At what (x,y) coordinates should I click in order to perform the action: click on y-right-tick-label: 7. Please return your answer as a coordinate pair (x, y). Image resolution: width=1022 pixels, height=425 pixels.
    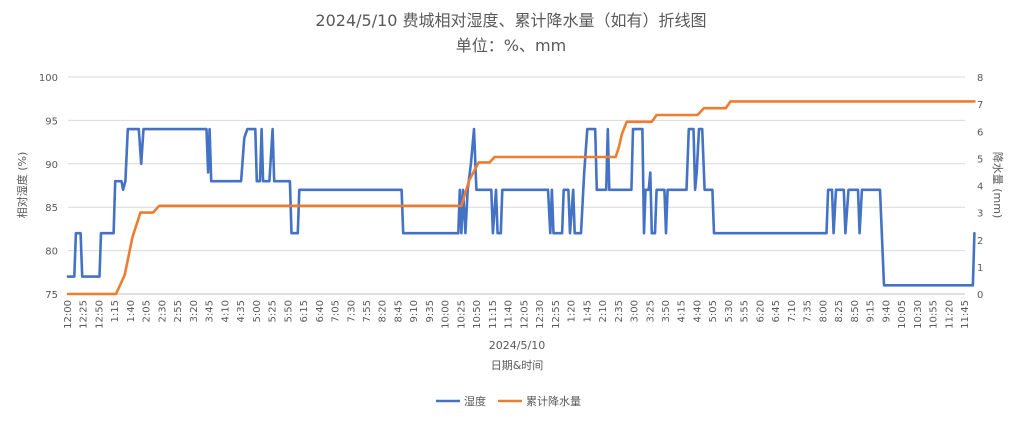
    Looking at the image, I should click on (980, 105).